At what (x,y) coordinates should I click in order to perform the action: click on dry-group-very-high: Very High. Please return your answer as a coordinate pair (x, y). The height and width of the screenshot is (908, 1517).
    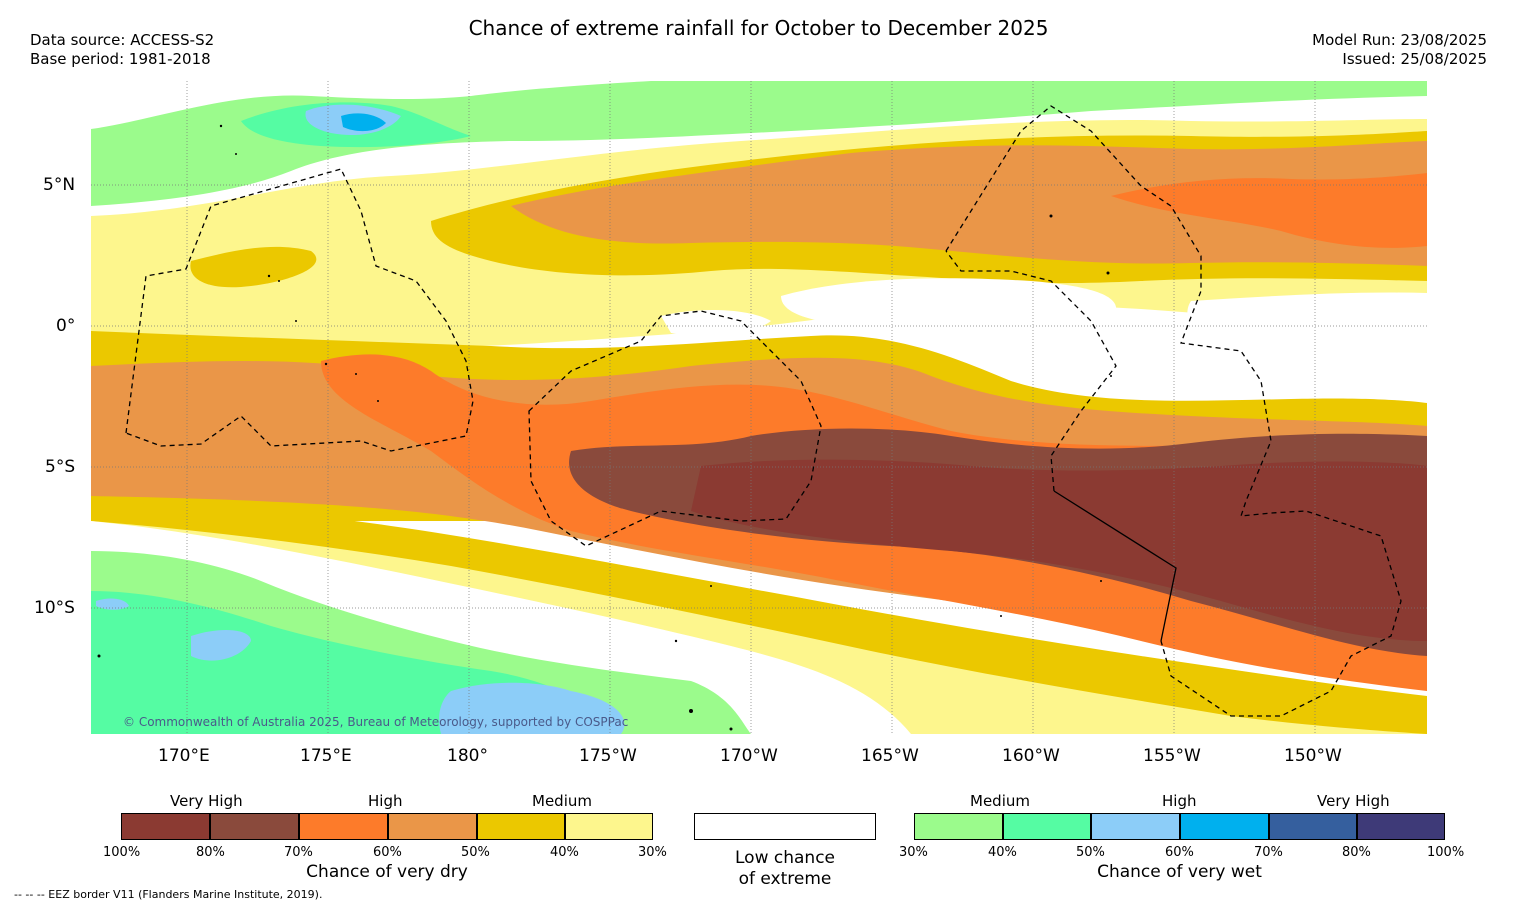
    Looking at the image, I should click on (206, 801).